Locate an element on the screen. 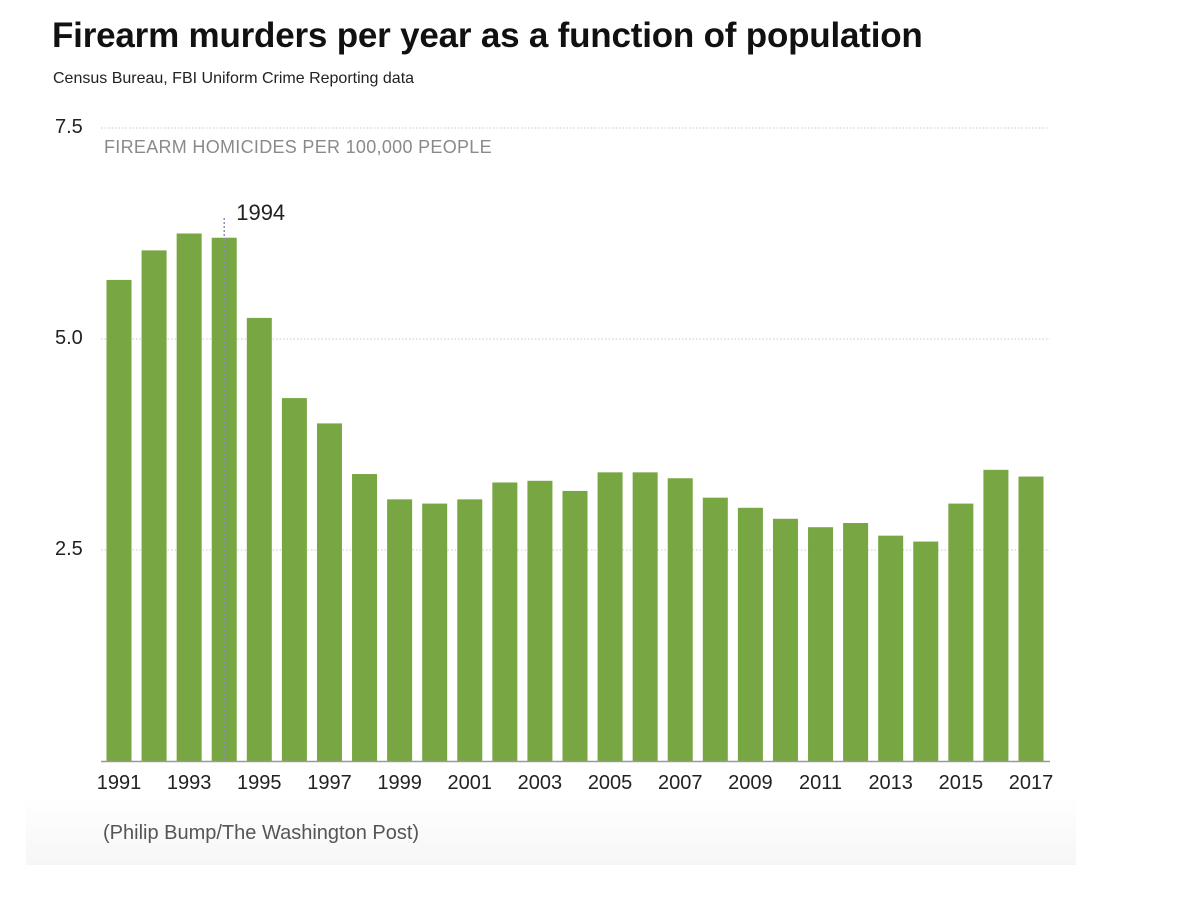  bar-2009 is located at coordinates (750, 634).